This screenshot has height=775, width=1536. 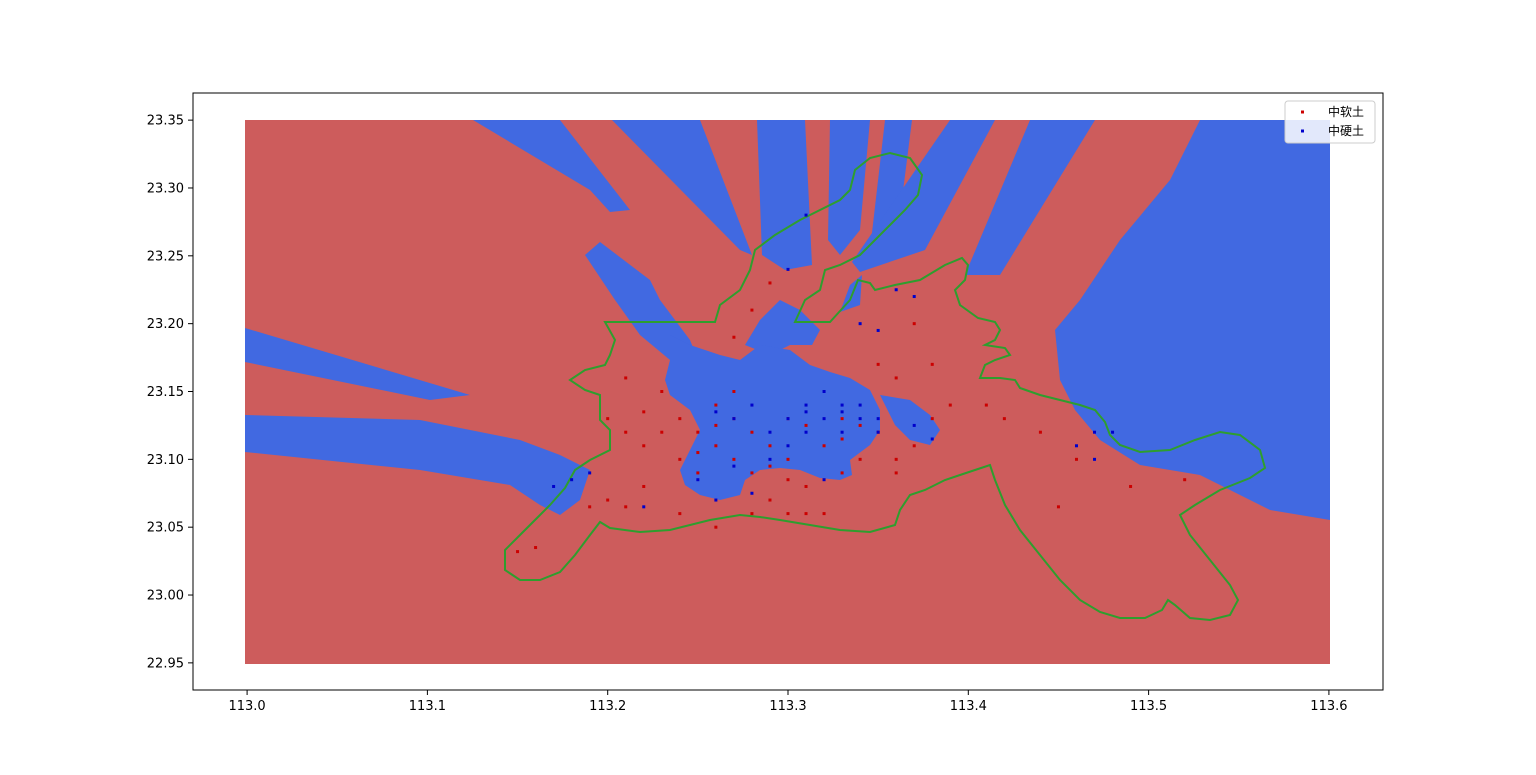 I want to click on x-tick-label: 113.3, so click(x=787, y=706).